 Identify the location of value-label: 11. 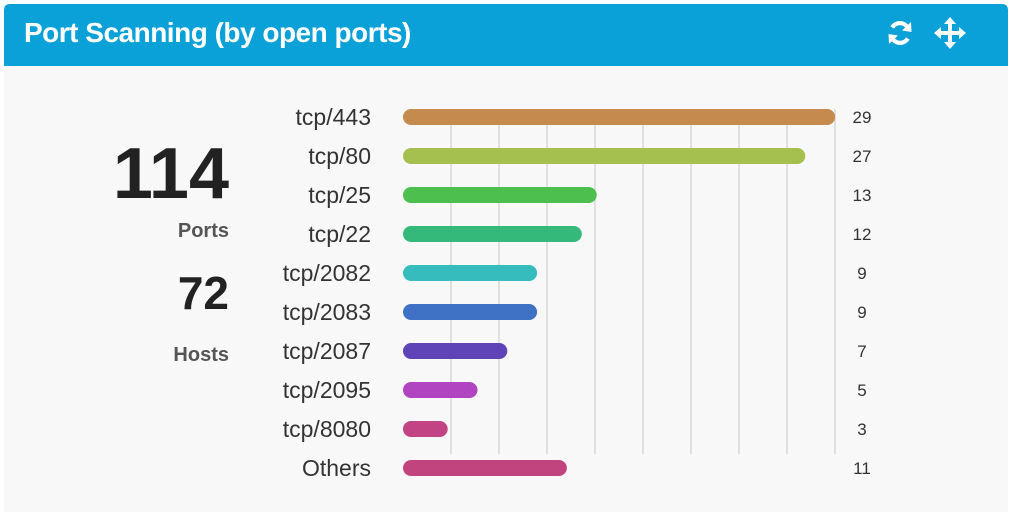
(862, 468).